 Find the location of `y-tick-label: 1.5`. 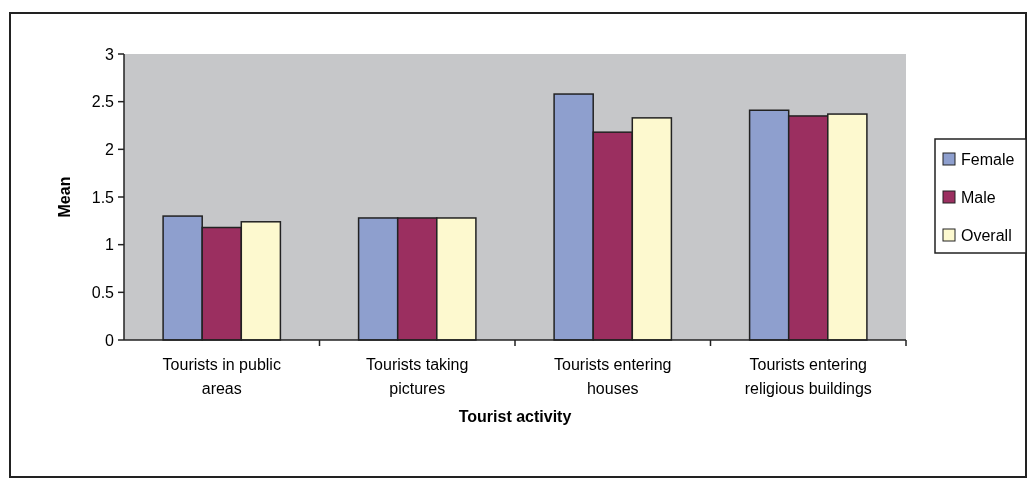

y-tick-label: 1.5 is located at coordinates (103, 197).